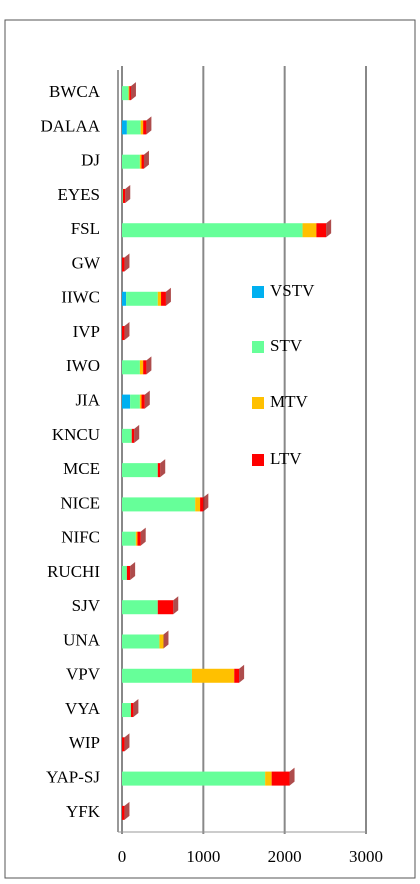 The width and height of the screenshot is (420, 884). Describe the element at coordinates (83, 674) in the screenshot. I see `y-tick-label: VPV` at that location.